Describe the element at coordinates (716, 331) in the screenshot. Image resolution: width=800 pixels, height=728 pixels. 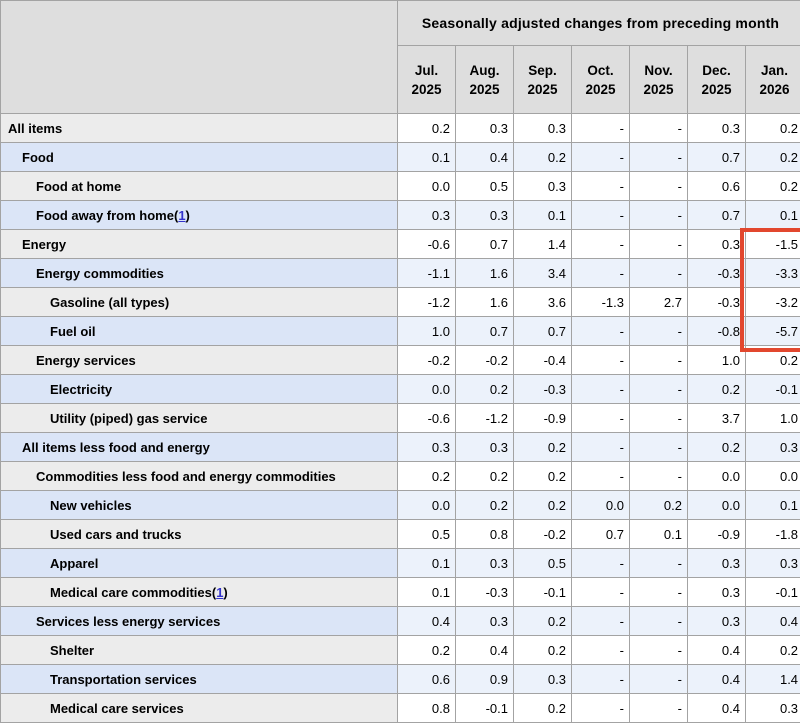
I see `value-cell: -0.8` at that location.